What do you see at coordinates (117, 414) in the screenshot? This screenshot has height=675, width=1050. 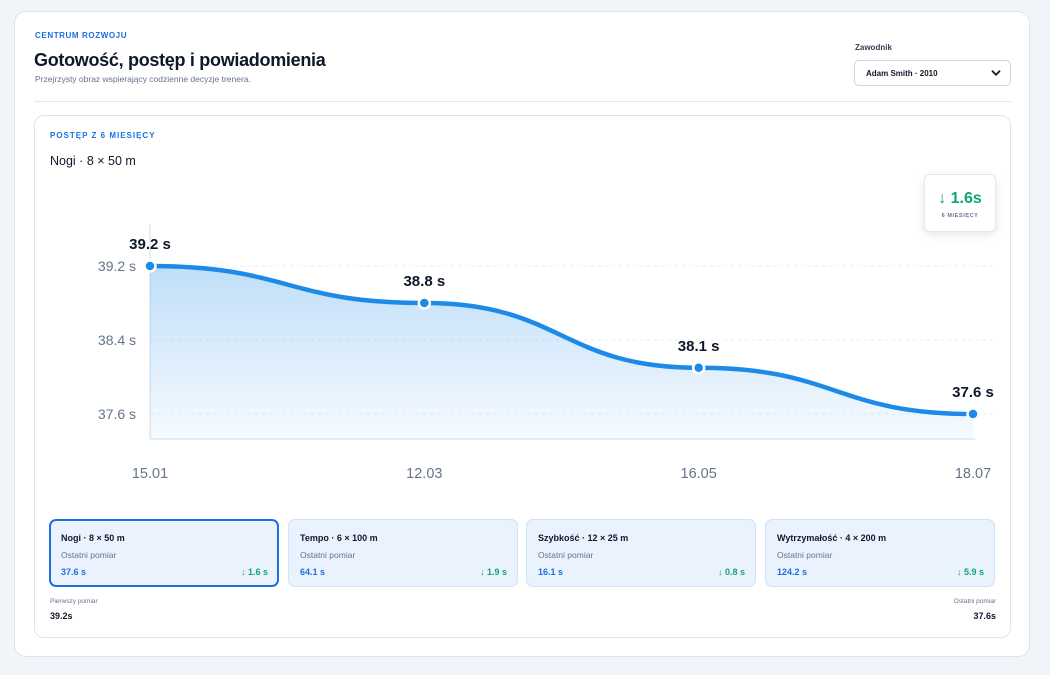 I see `y-tick-label: 37.6 s` at bounding box center [117, 414].